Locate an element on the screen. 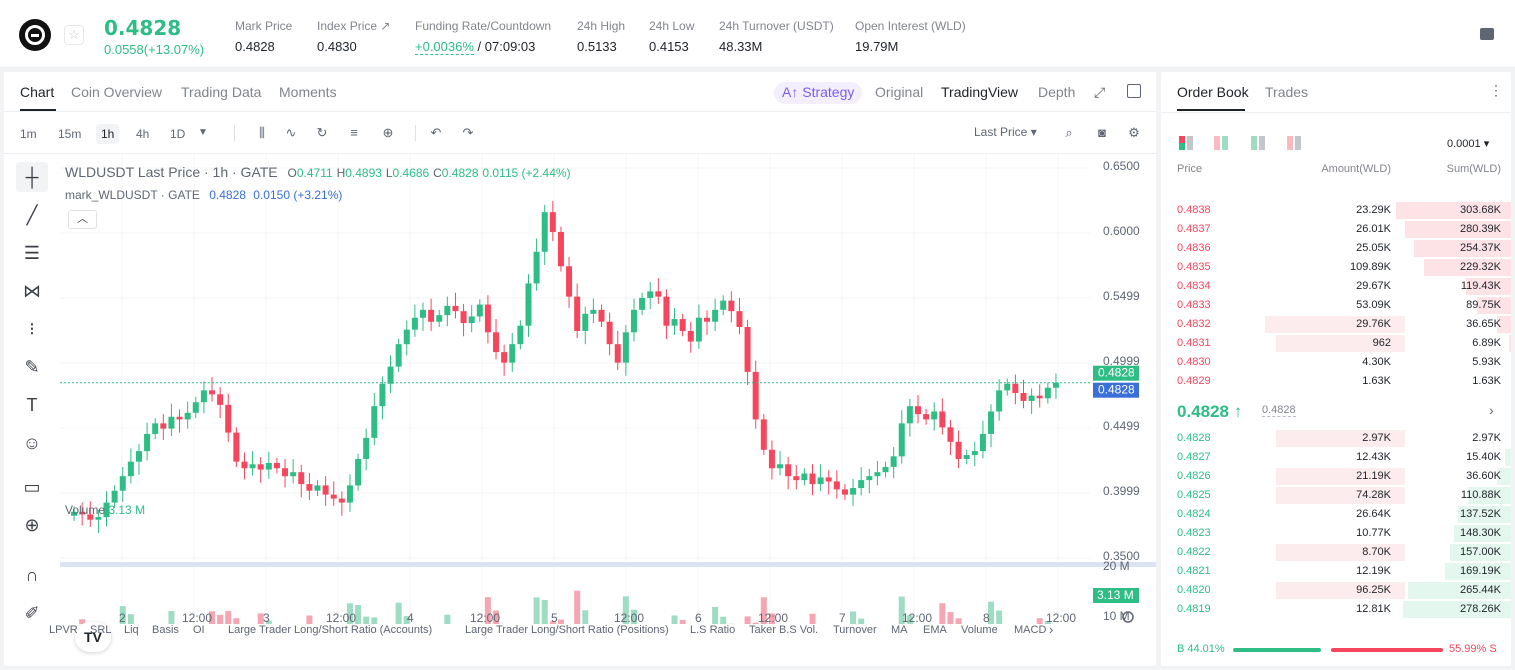 Image resolution: width=1515 pixels, height=670 pixels. timeframe-1m: 1m is located at coordinates (28, 134).